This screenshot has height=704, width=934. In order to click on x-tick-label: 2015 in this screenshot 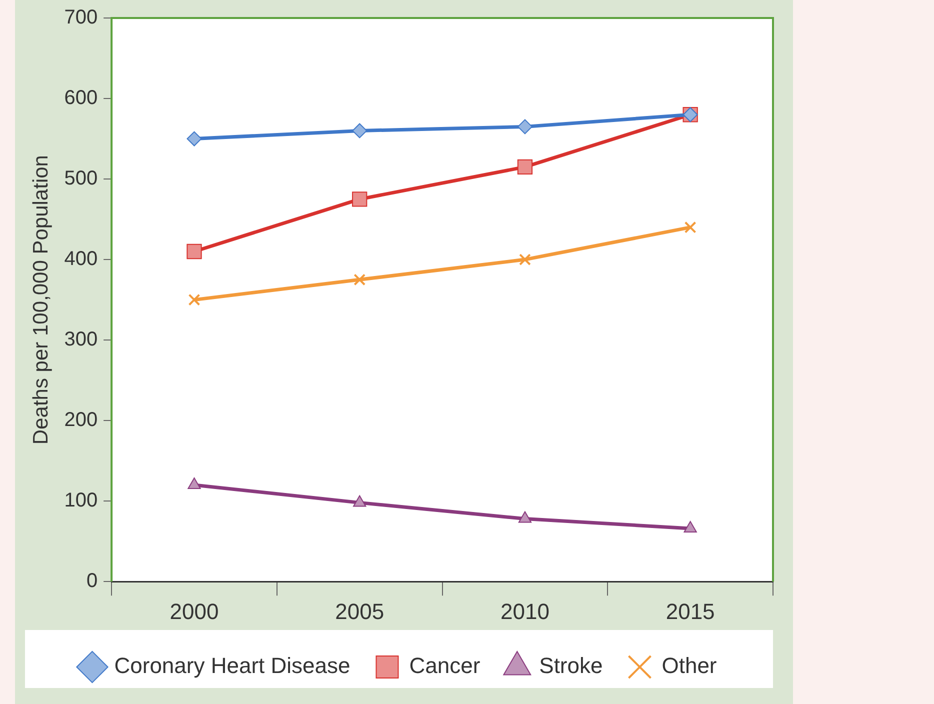, I will do `click(690, 611)`.